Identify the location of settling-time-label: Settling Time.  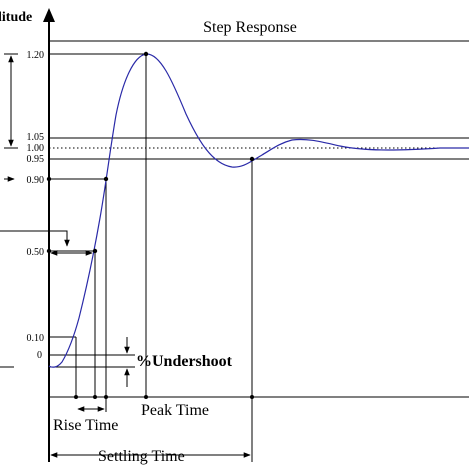
(141, 456).